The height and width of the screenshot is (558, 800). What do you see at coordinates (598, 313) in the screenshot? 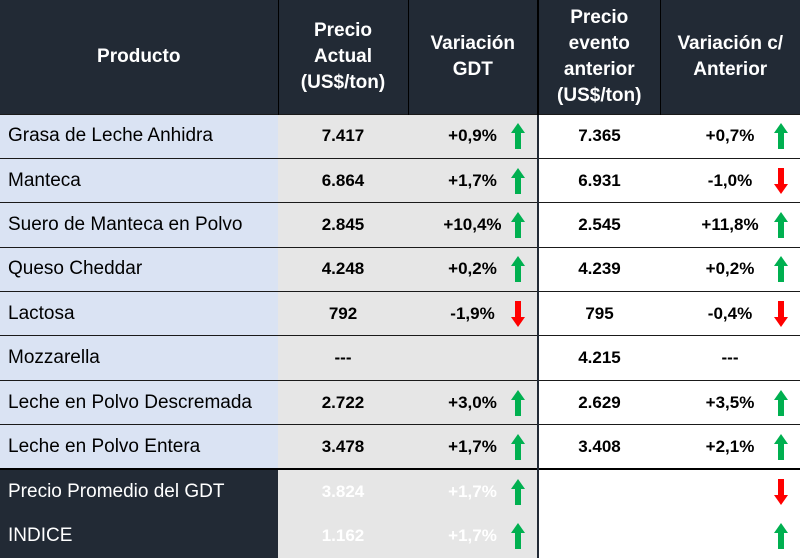
I see `precio-anterior: 795` at bounding box center [598, 313].